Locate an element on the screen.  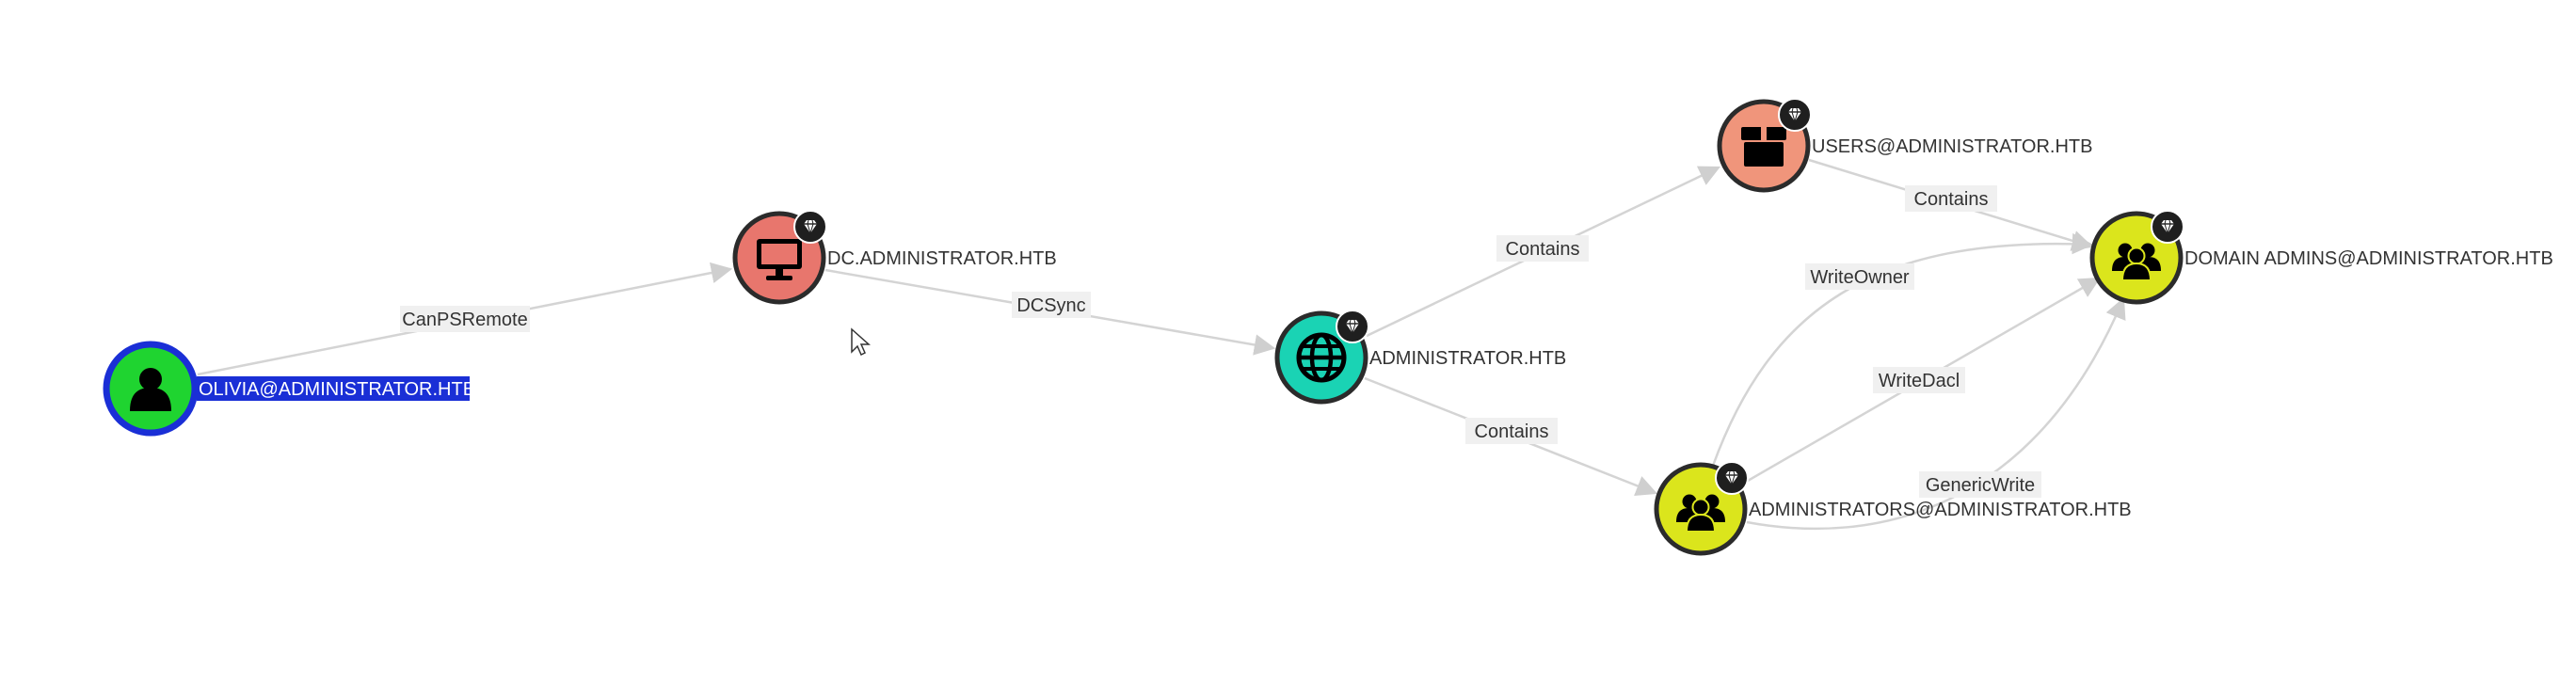
node-domainadmins: DOMAIN ADMINS@ADMINISTRATOR.HTB is located at coordinates (2321, 257).